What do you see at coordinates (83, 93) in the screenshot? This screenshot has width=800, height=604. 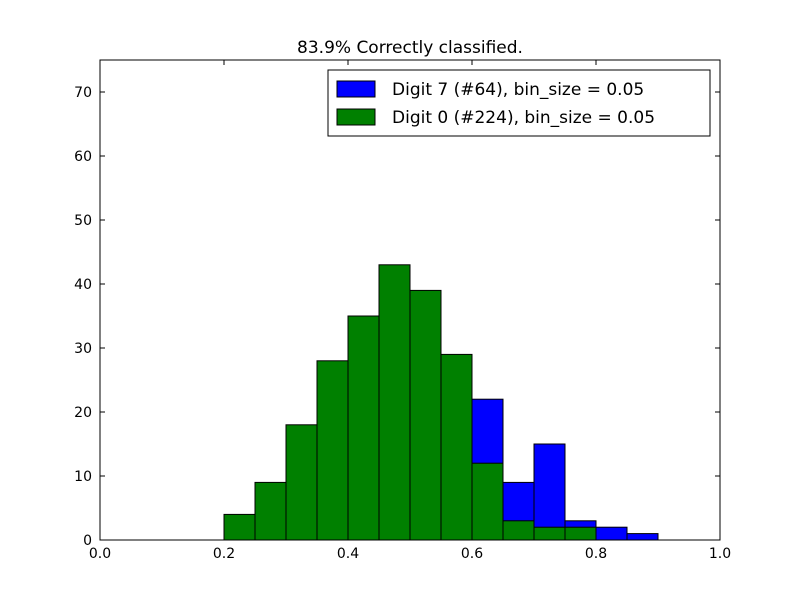 I see `y-tick-label: 70` at bounding box center [83, 93].